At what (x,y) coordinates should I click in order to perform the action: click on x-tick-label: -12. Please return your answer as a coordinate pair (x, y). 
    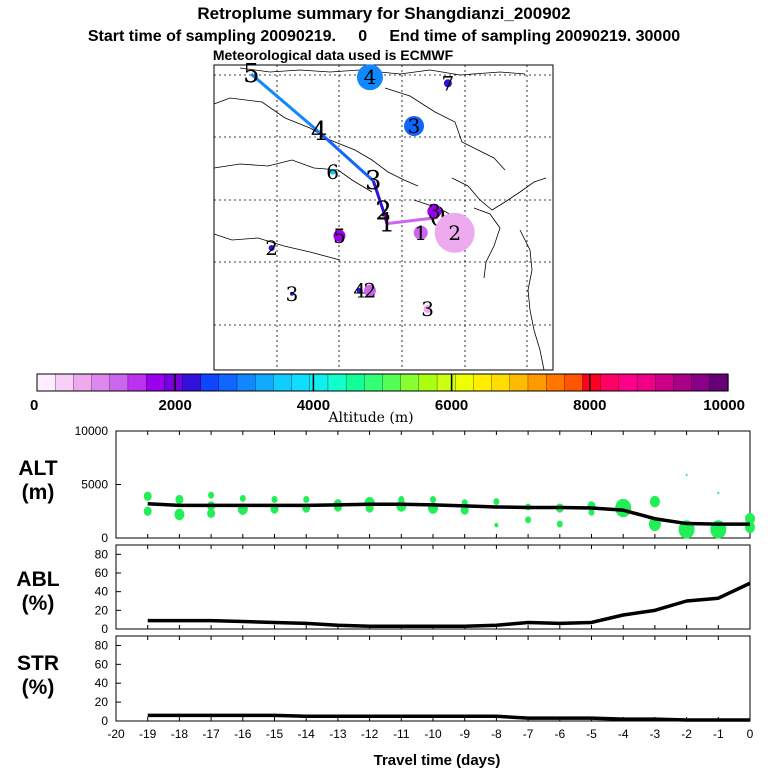
    Looking at the image, I should click on (370, 734).